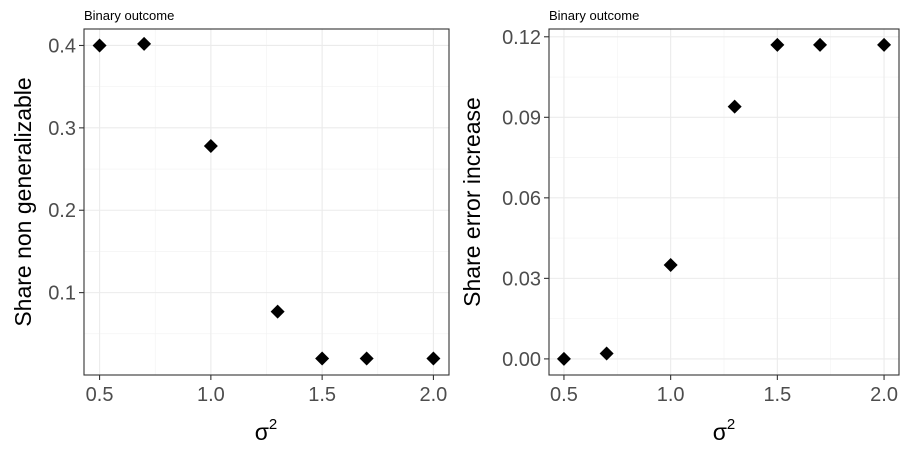  I want to click on right-y-axis-title: Share error increase, so click(472, 202).